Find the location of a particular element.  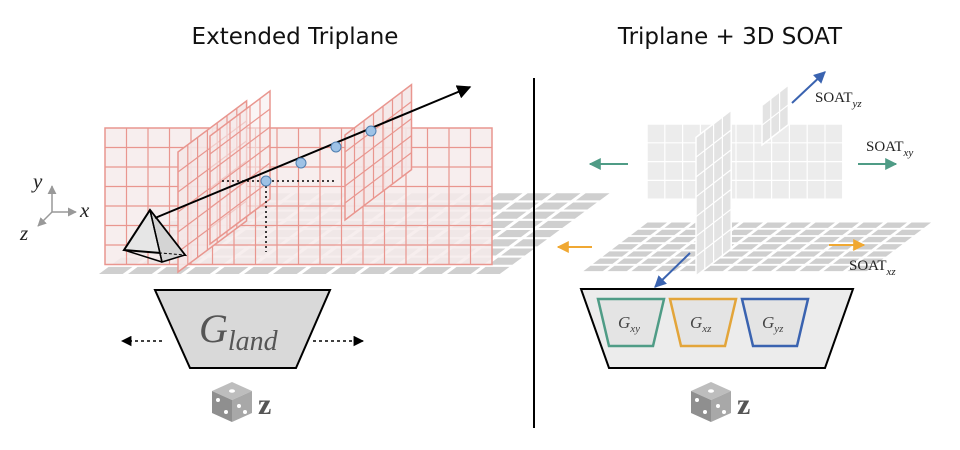

generator-xy: Gxy is located at coordinates (631, 322).